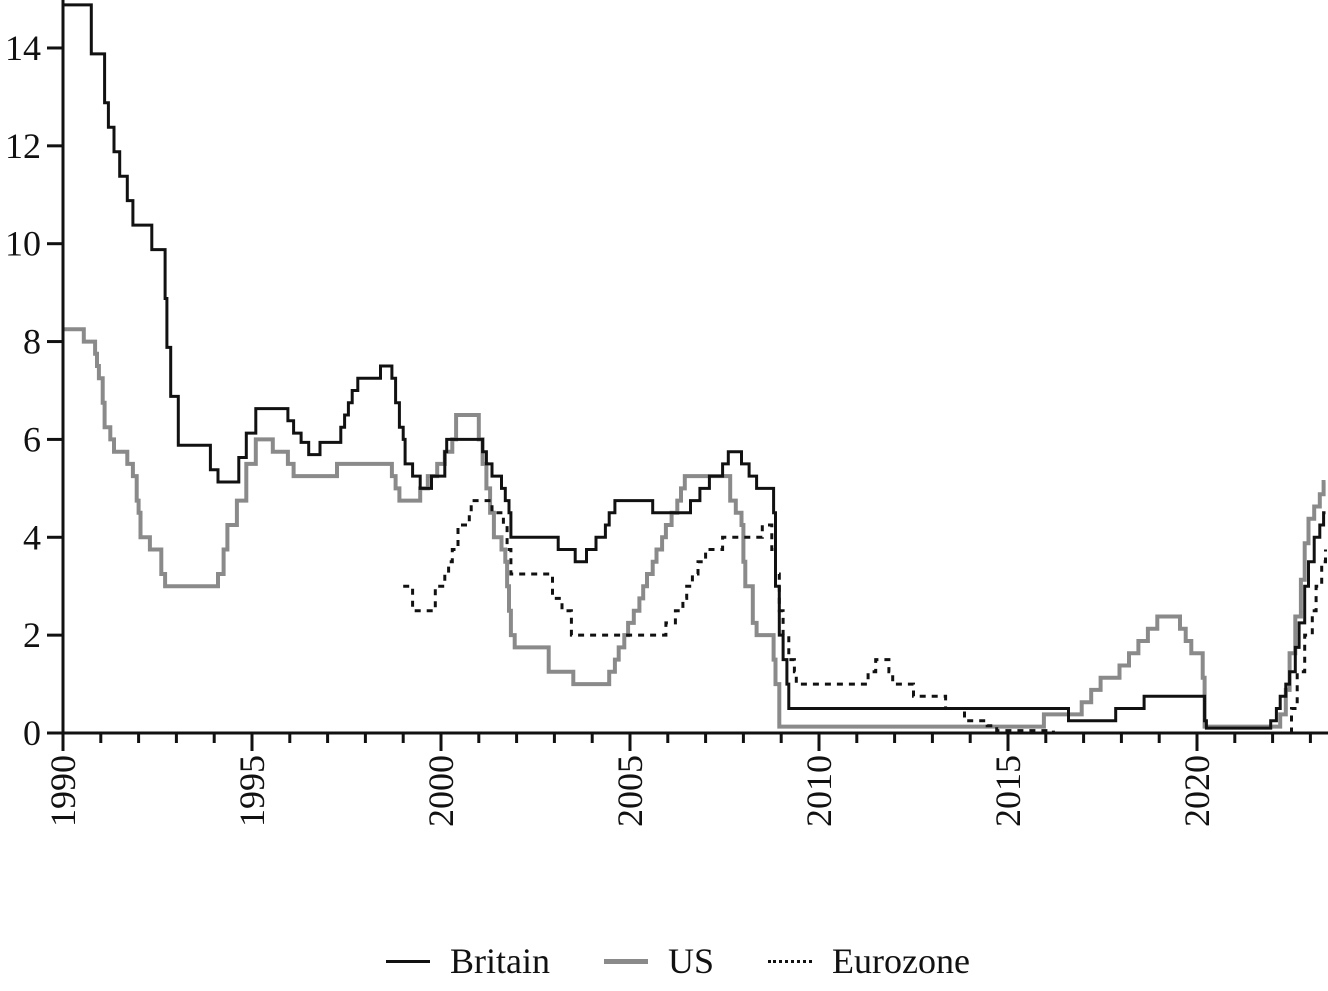 This screenshot has width=1328, height=991. I want to click on y-tick-label: 0, so click(32, 733).